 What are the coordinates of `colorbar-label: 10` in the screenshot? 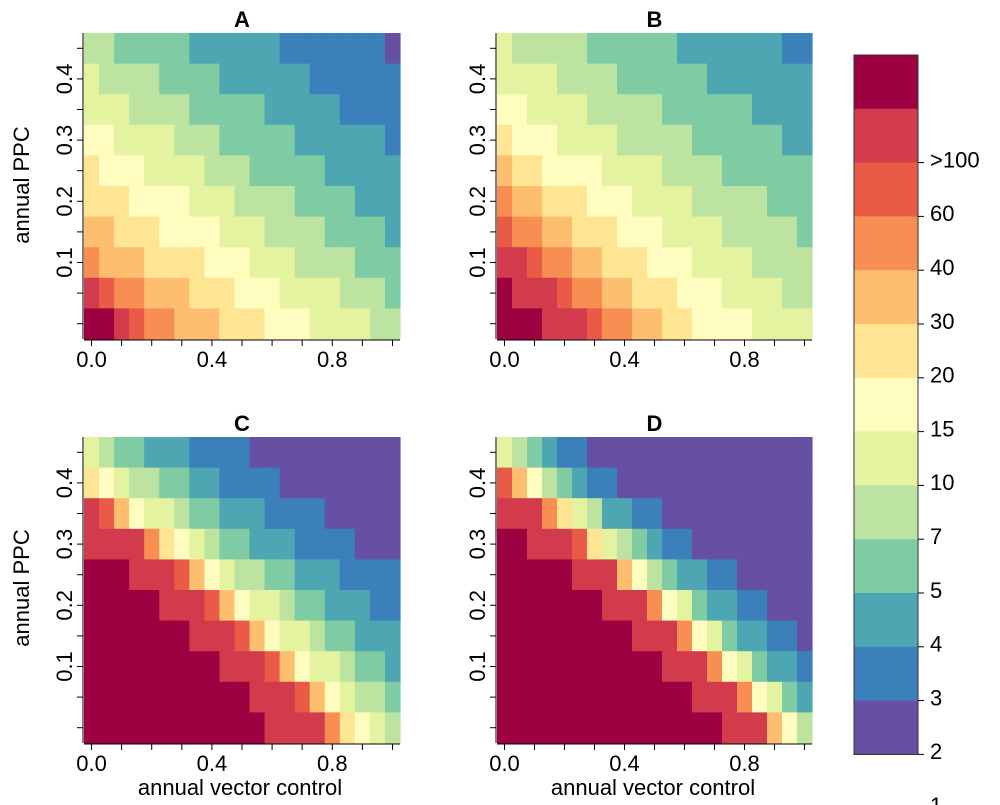 It's located at (942, 482).